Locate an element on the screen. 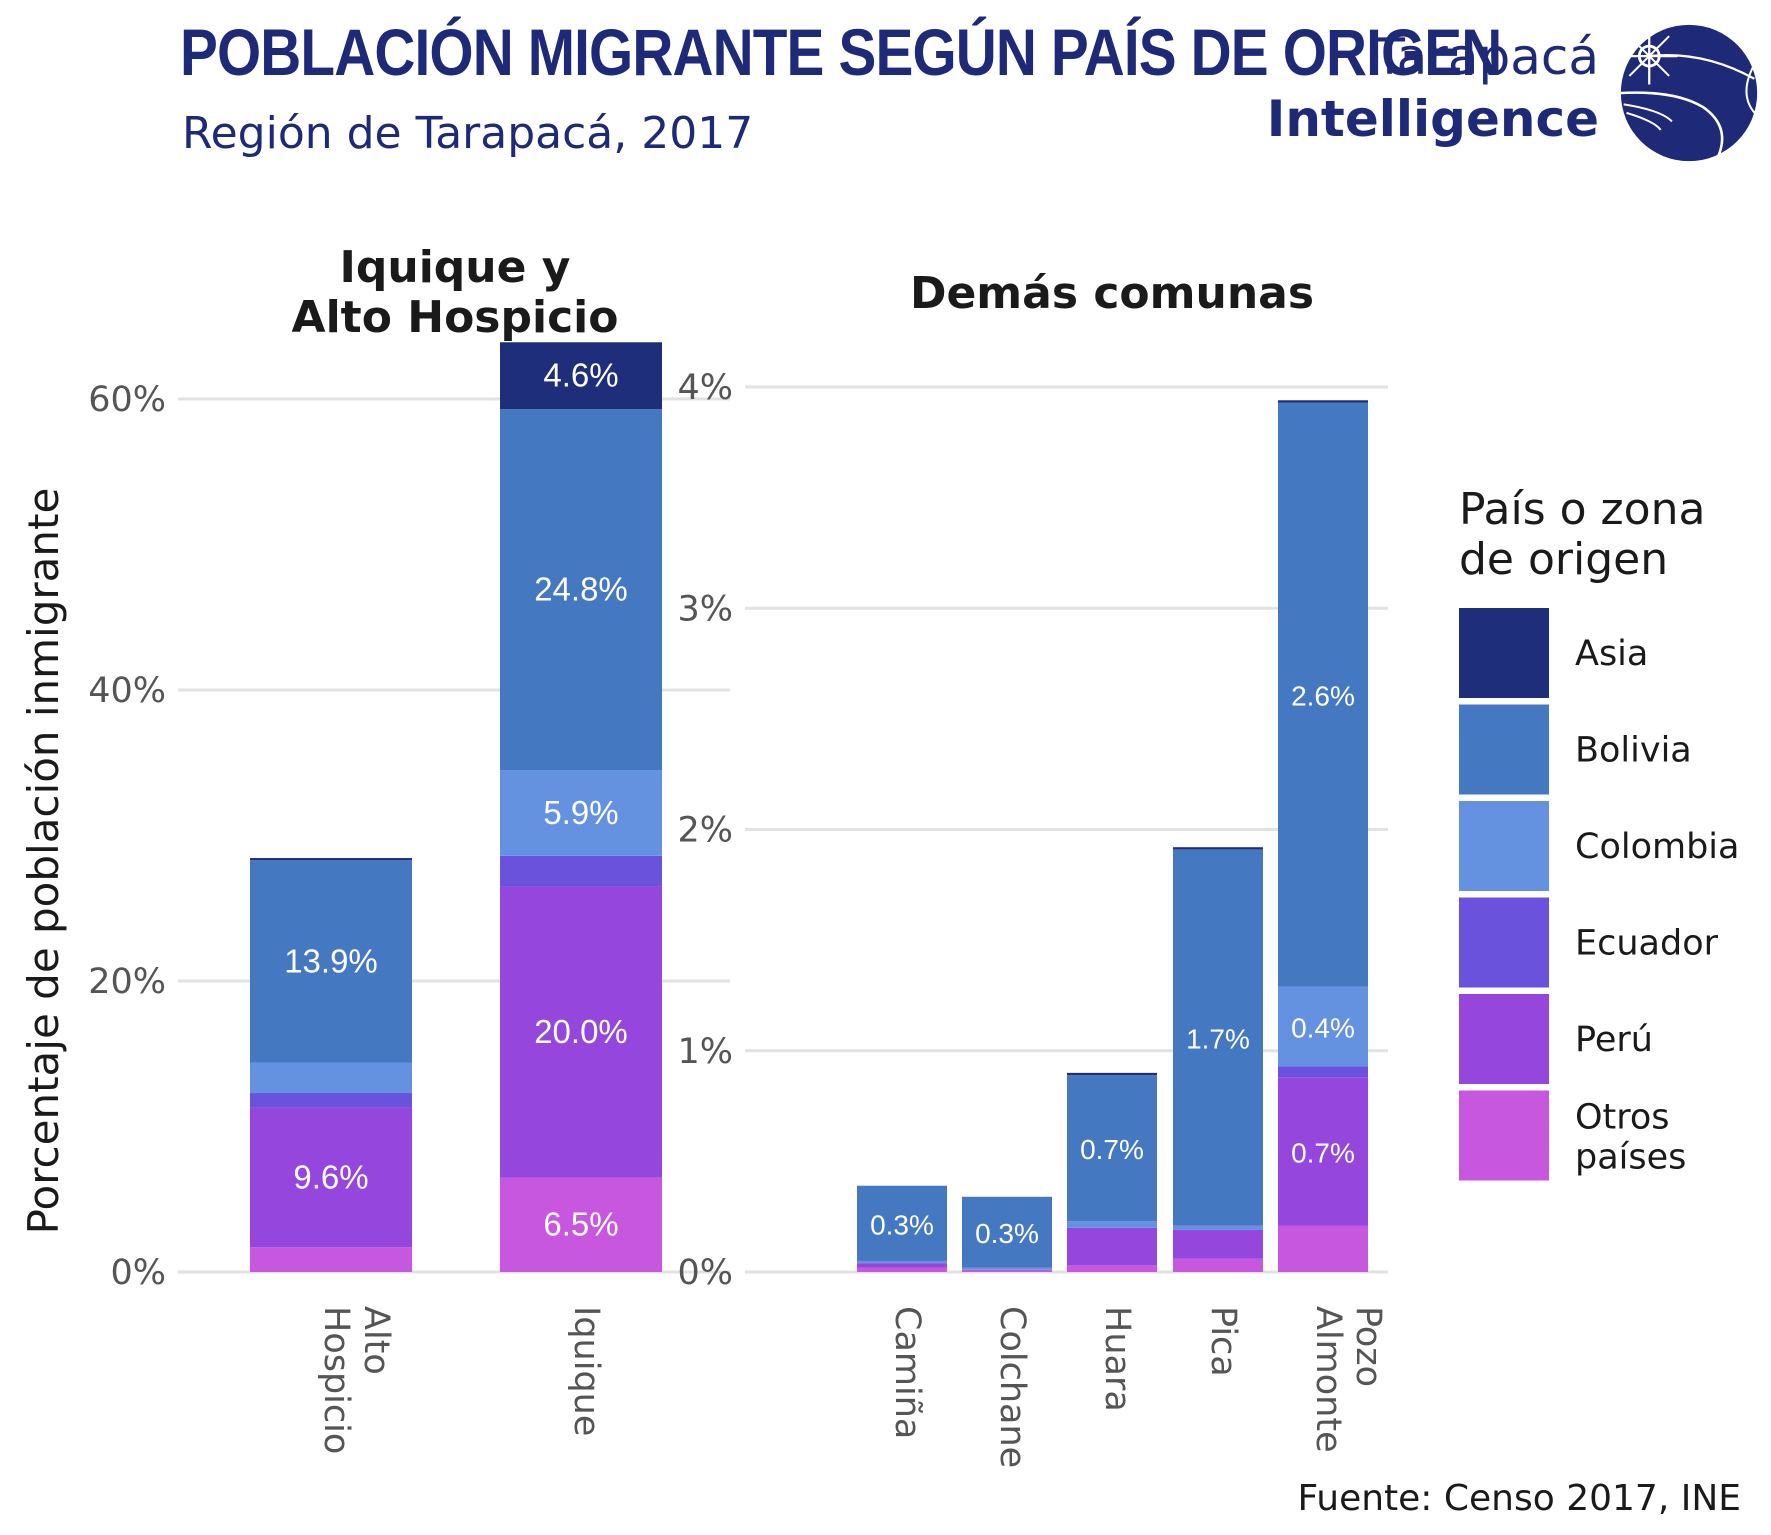 The width and height of the screenshot is (1771, 1535). data-label-camina-bolivia: 0.3% is located at coordinates (902, 1224).